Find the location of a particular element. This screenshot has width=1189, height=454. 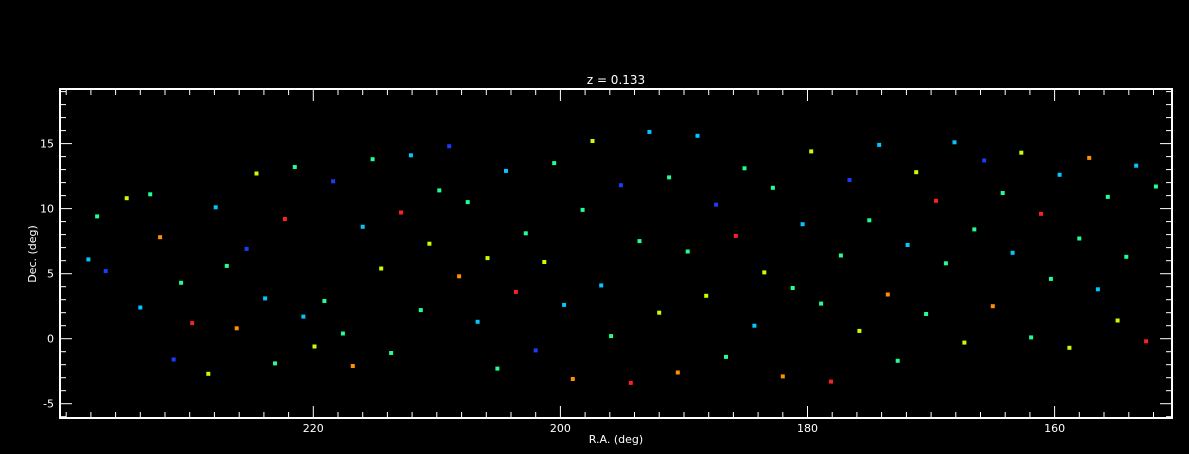

x-tick-label: 160 is located at coordinates (1054, 428).